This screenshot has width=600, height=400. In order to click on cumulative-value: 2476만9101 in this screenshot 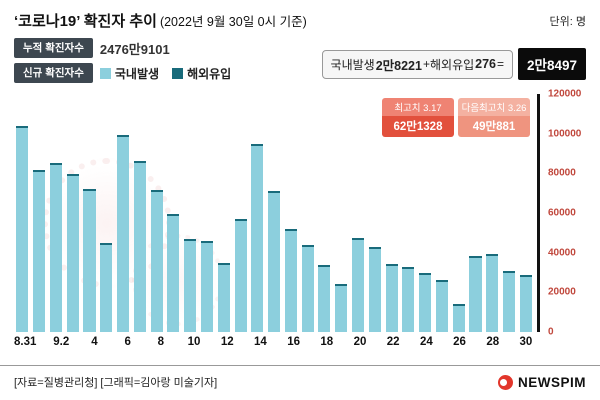, I will do `click(134, 49)`.